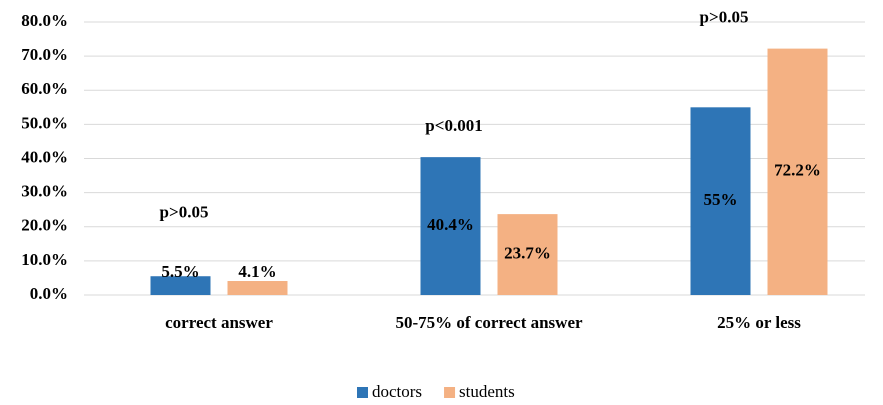  Describe the element at coordinates (44, 54) in the screenshot. I see `y-tick-label: 70.0%` at that location.